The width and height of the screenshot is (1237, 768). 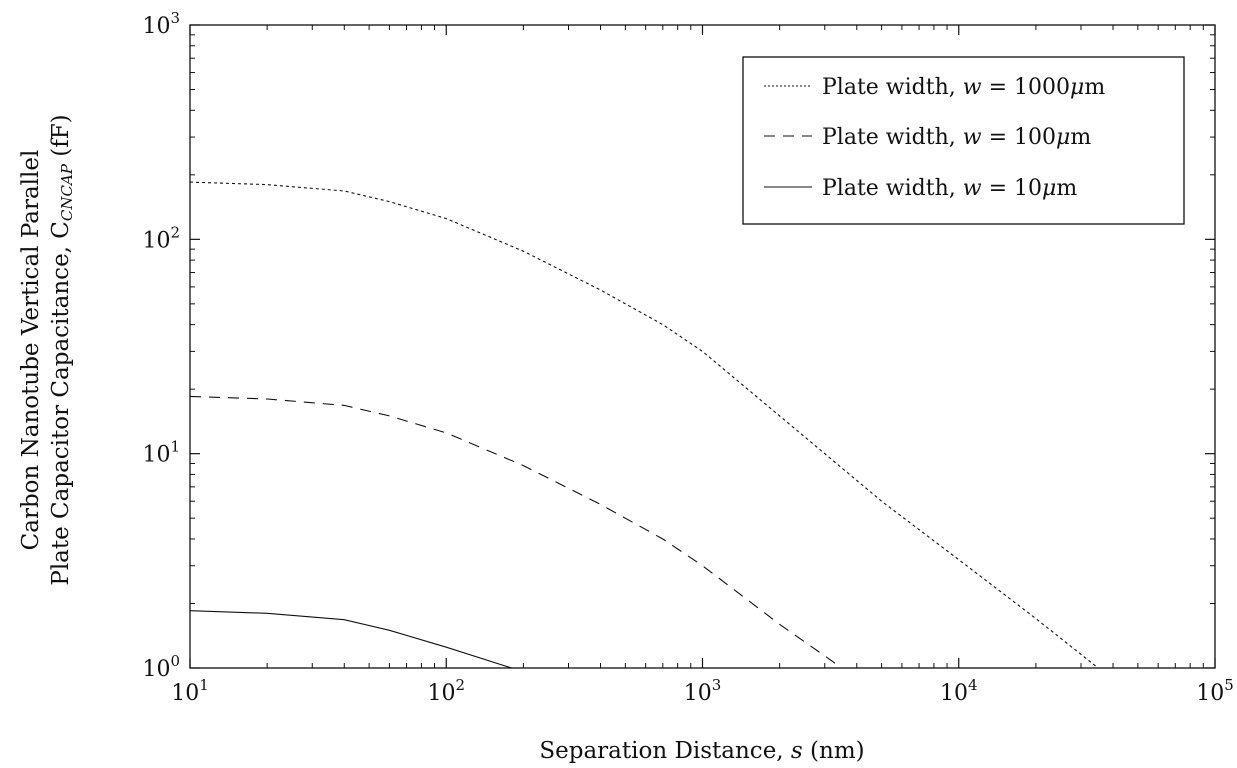 What do you see at coordinates (949, 188) in the screenshot?
I see `legend-label-10: Plate width, w = 10μm` at bounding box center [949, 188].